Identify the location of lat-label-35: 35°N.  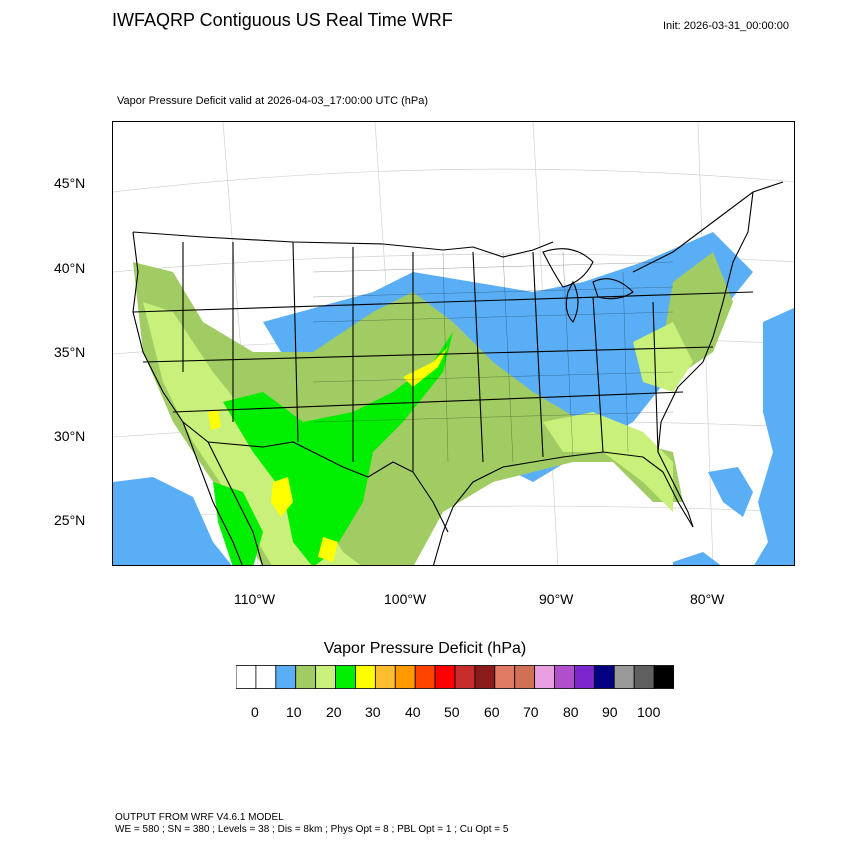
(70, 352).